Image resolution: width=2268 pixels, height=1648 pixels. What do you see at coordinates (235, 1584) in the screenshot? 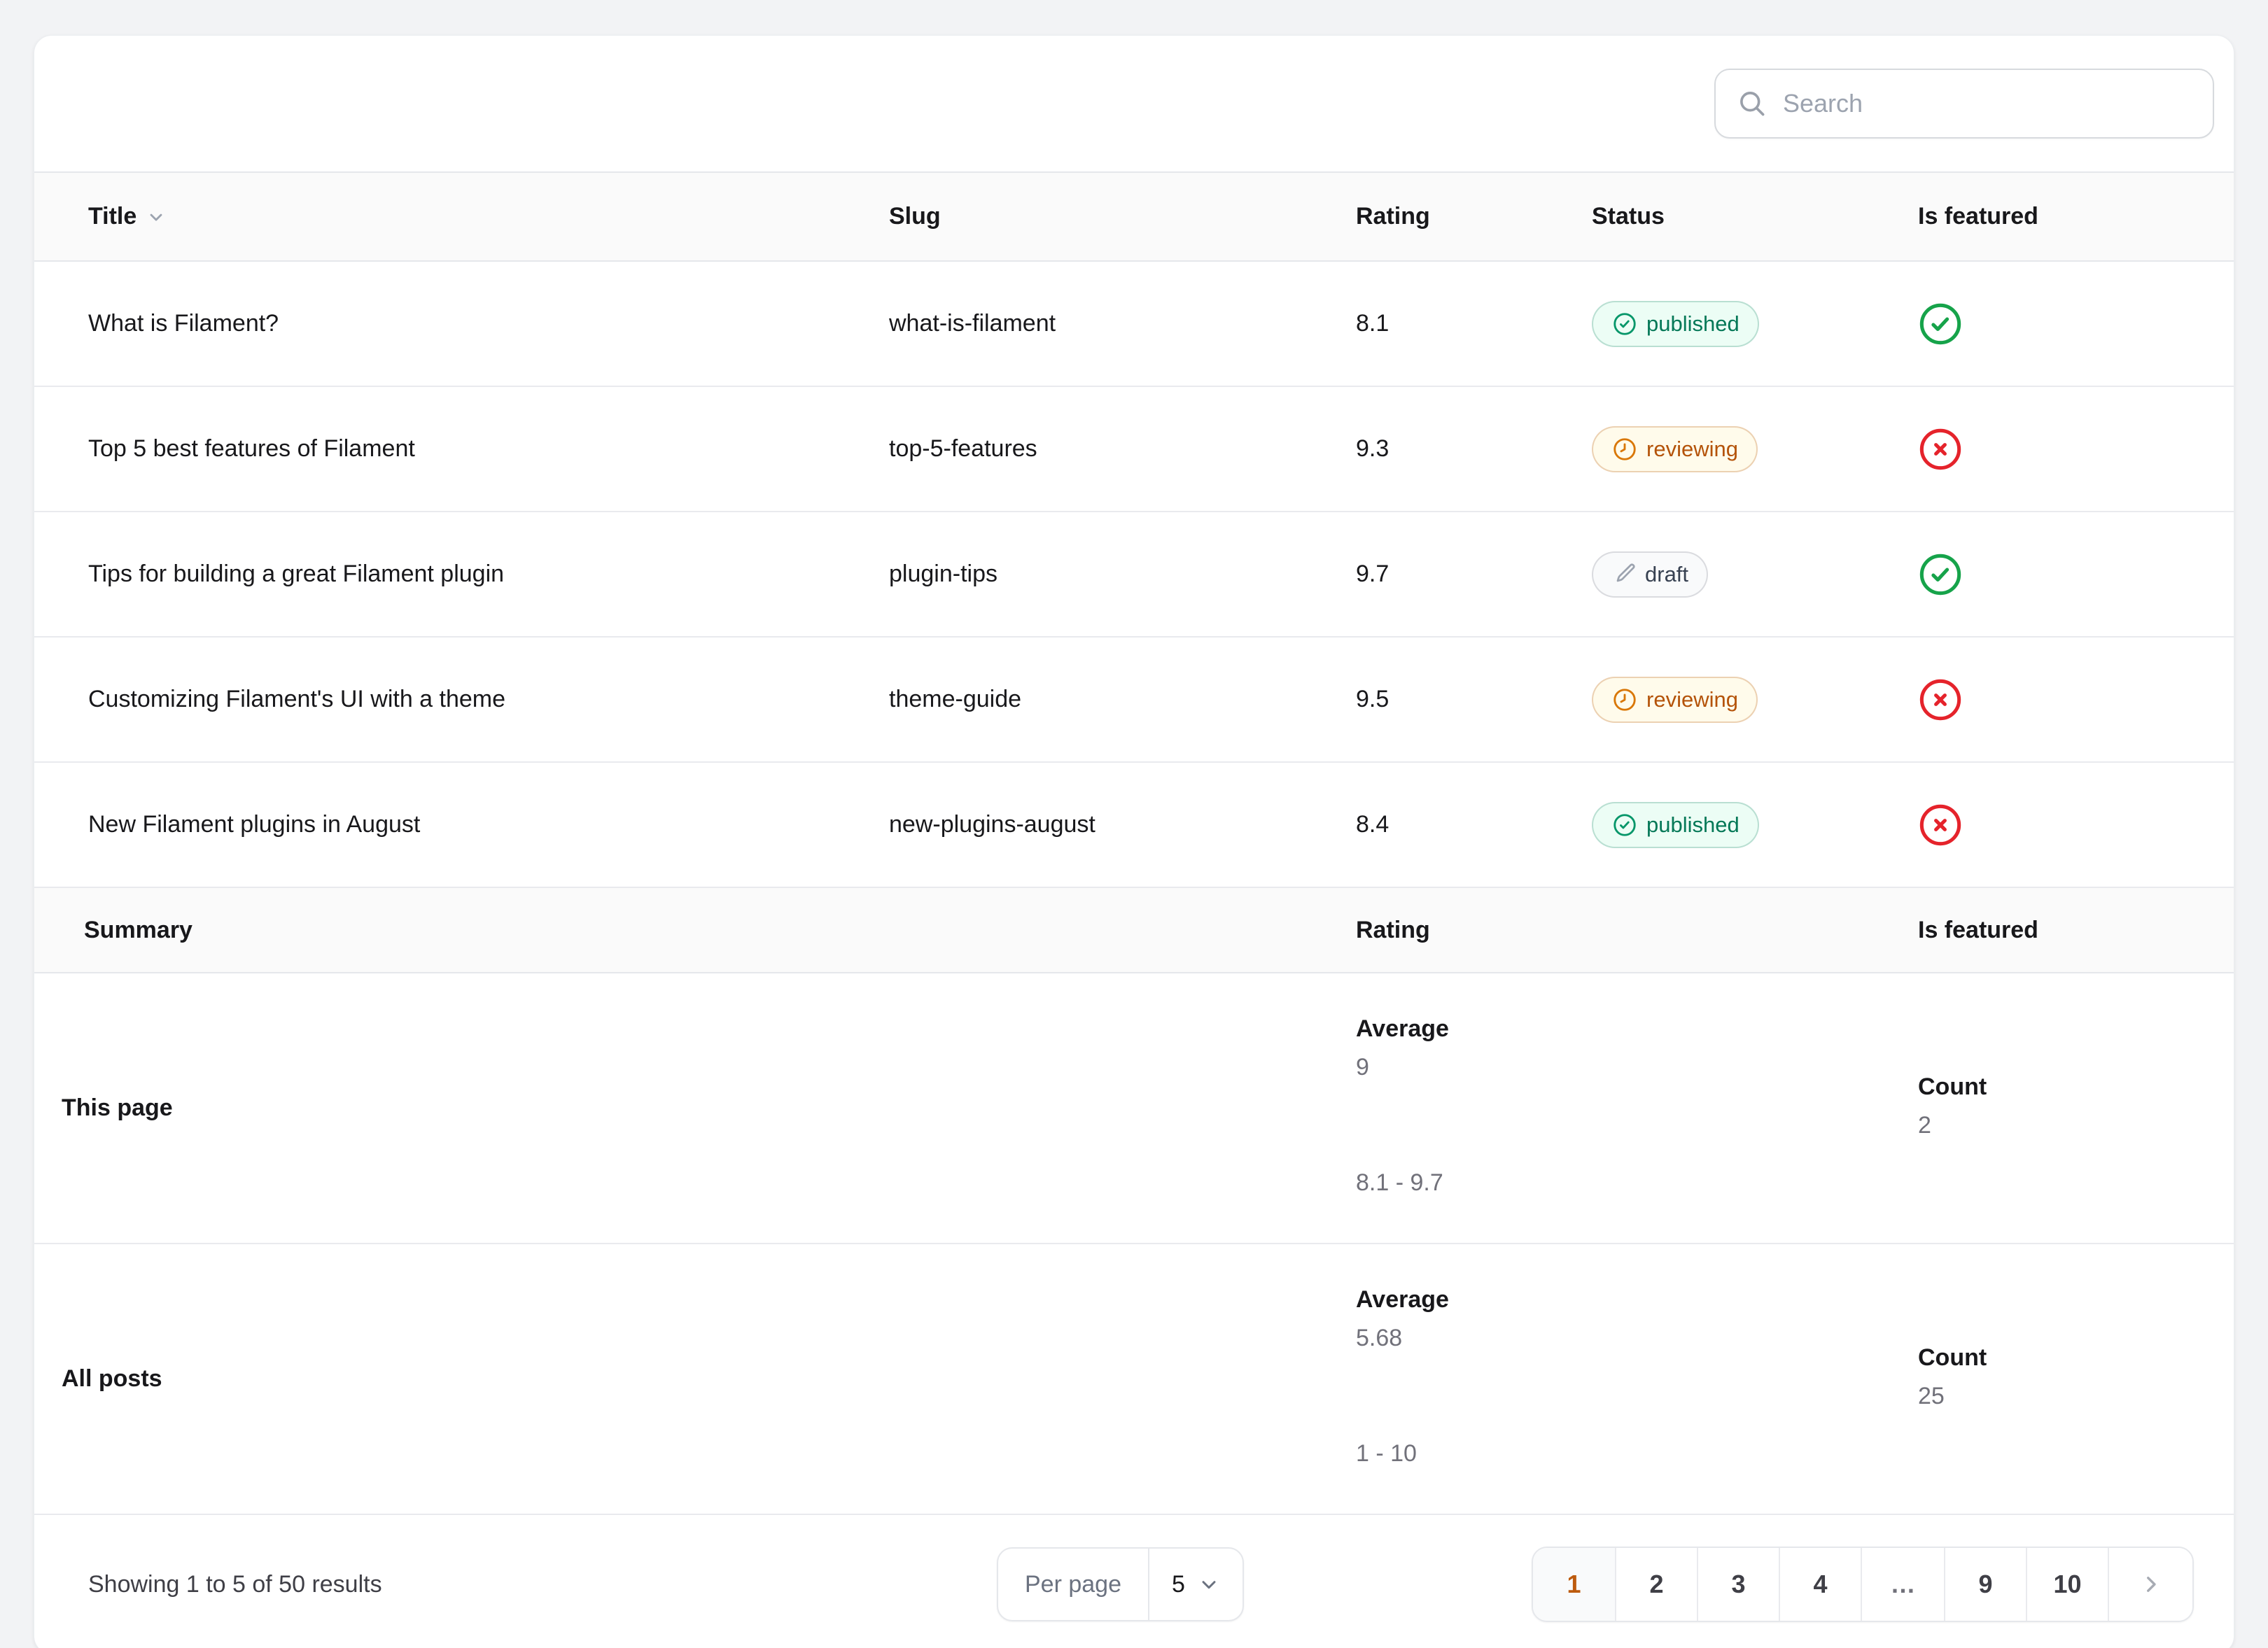
I see `results-summary-text: Showing 1 to 5 of 50 results` at bounding box center [235, 1584].